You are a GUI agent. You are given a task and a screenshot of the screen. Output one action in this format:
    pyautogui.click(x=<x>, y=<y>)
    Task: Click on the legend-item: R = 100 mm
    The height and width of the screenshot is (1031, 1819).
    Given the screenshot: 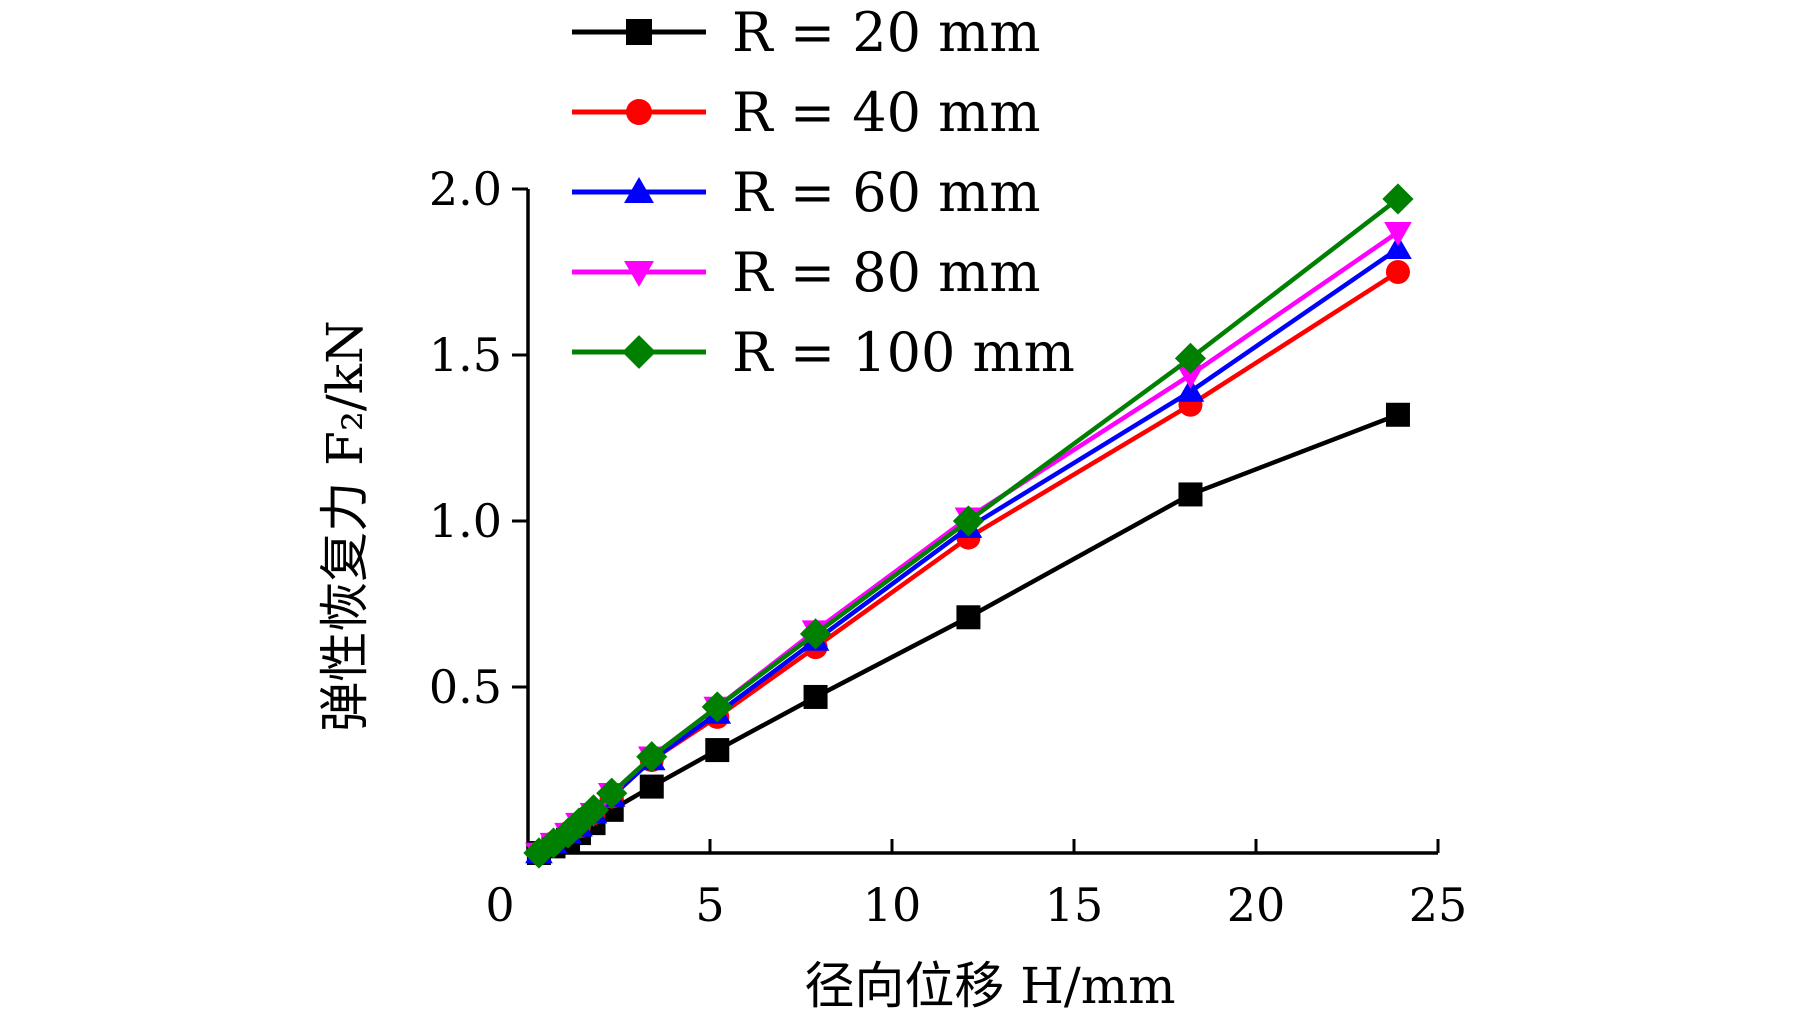 What is the action you would take?
    pyautogui.click(x=823, y=352)
    